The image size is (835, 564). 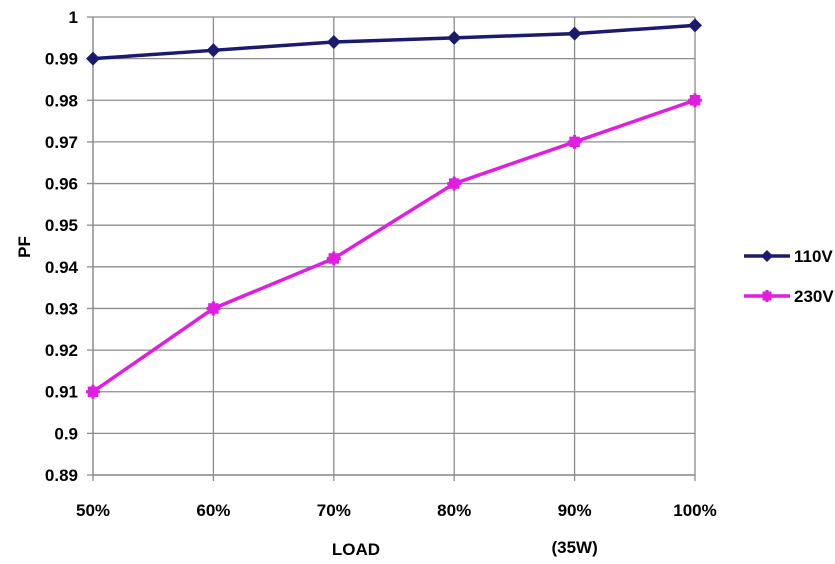 What do you see at coordinates (62, 267) in the screenshot?
I see `y-tick-label: 0.94` at bounding box center [62, 267].